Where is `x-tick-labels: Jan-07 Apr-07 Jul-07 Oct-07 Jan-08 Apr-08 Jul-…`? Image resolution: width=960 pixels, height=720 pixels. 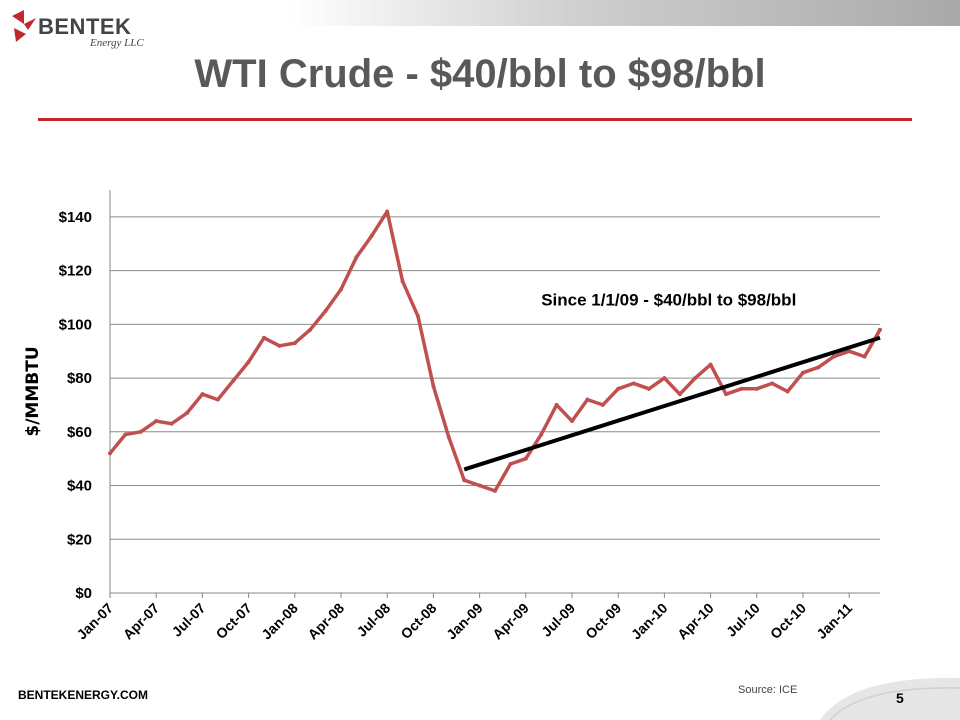
x-tick-labels: Jan-07 Apr-07 Jul-07 Oct-07 Jan-08 Apr-08 Jul-… is located at coordinates (464, 617).